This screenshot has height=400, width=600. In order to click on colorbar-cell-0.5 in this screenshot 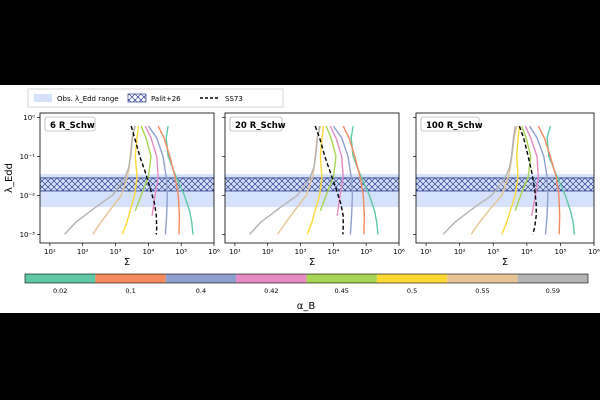, I will do `click(412, 278)`.